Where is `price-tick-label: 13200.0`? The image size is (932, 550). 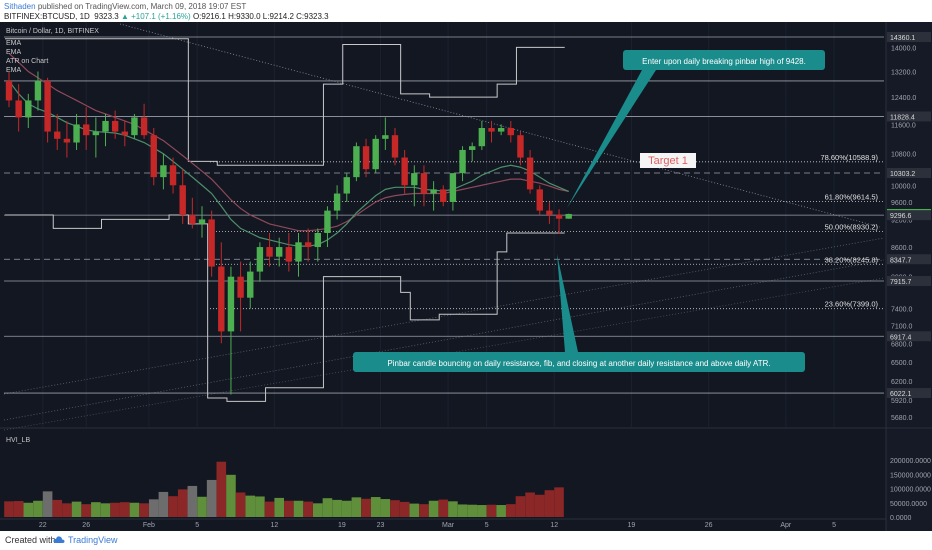 price-tick-label: 13200.0 is located at coordinates (903, 73).